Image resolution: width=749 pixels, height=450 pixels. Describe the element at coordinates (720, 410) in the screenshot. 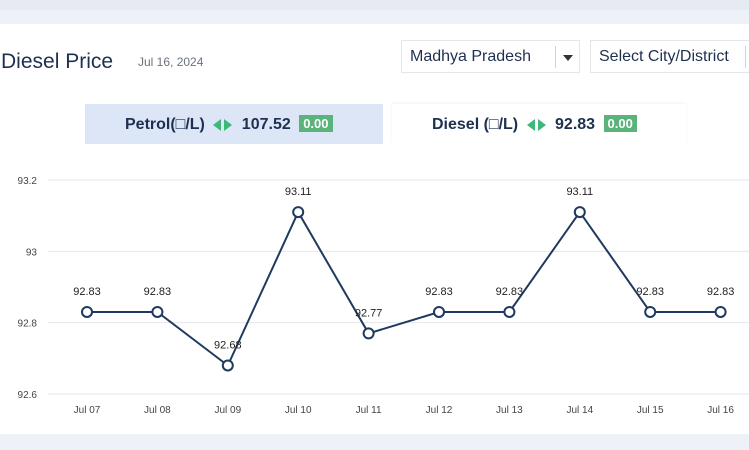

I see `x-tick-label: Jul 16` at that location.